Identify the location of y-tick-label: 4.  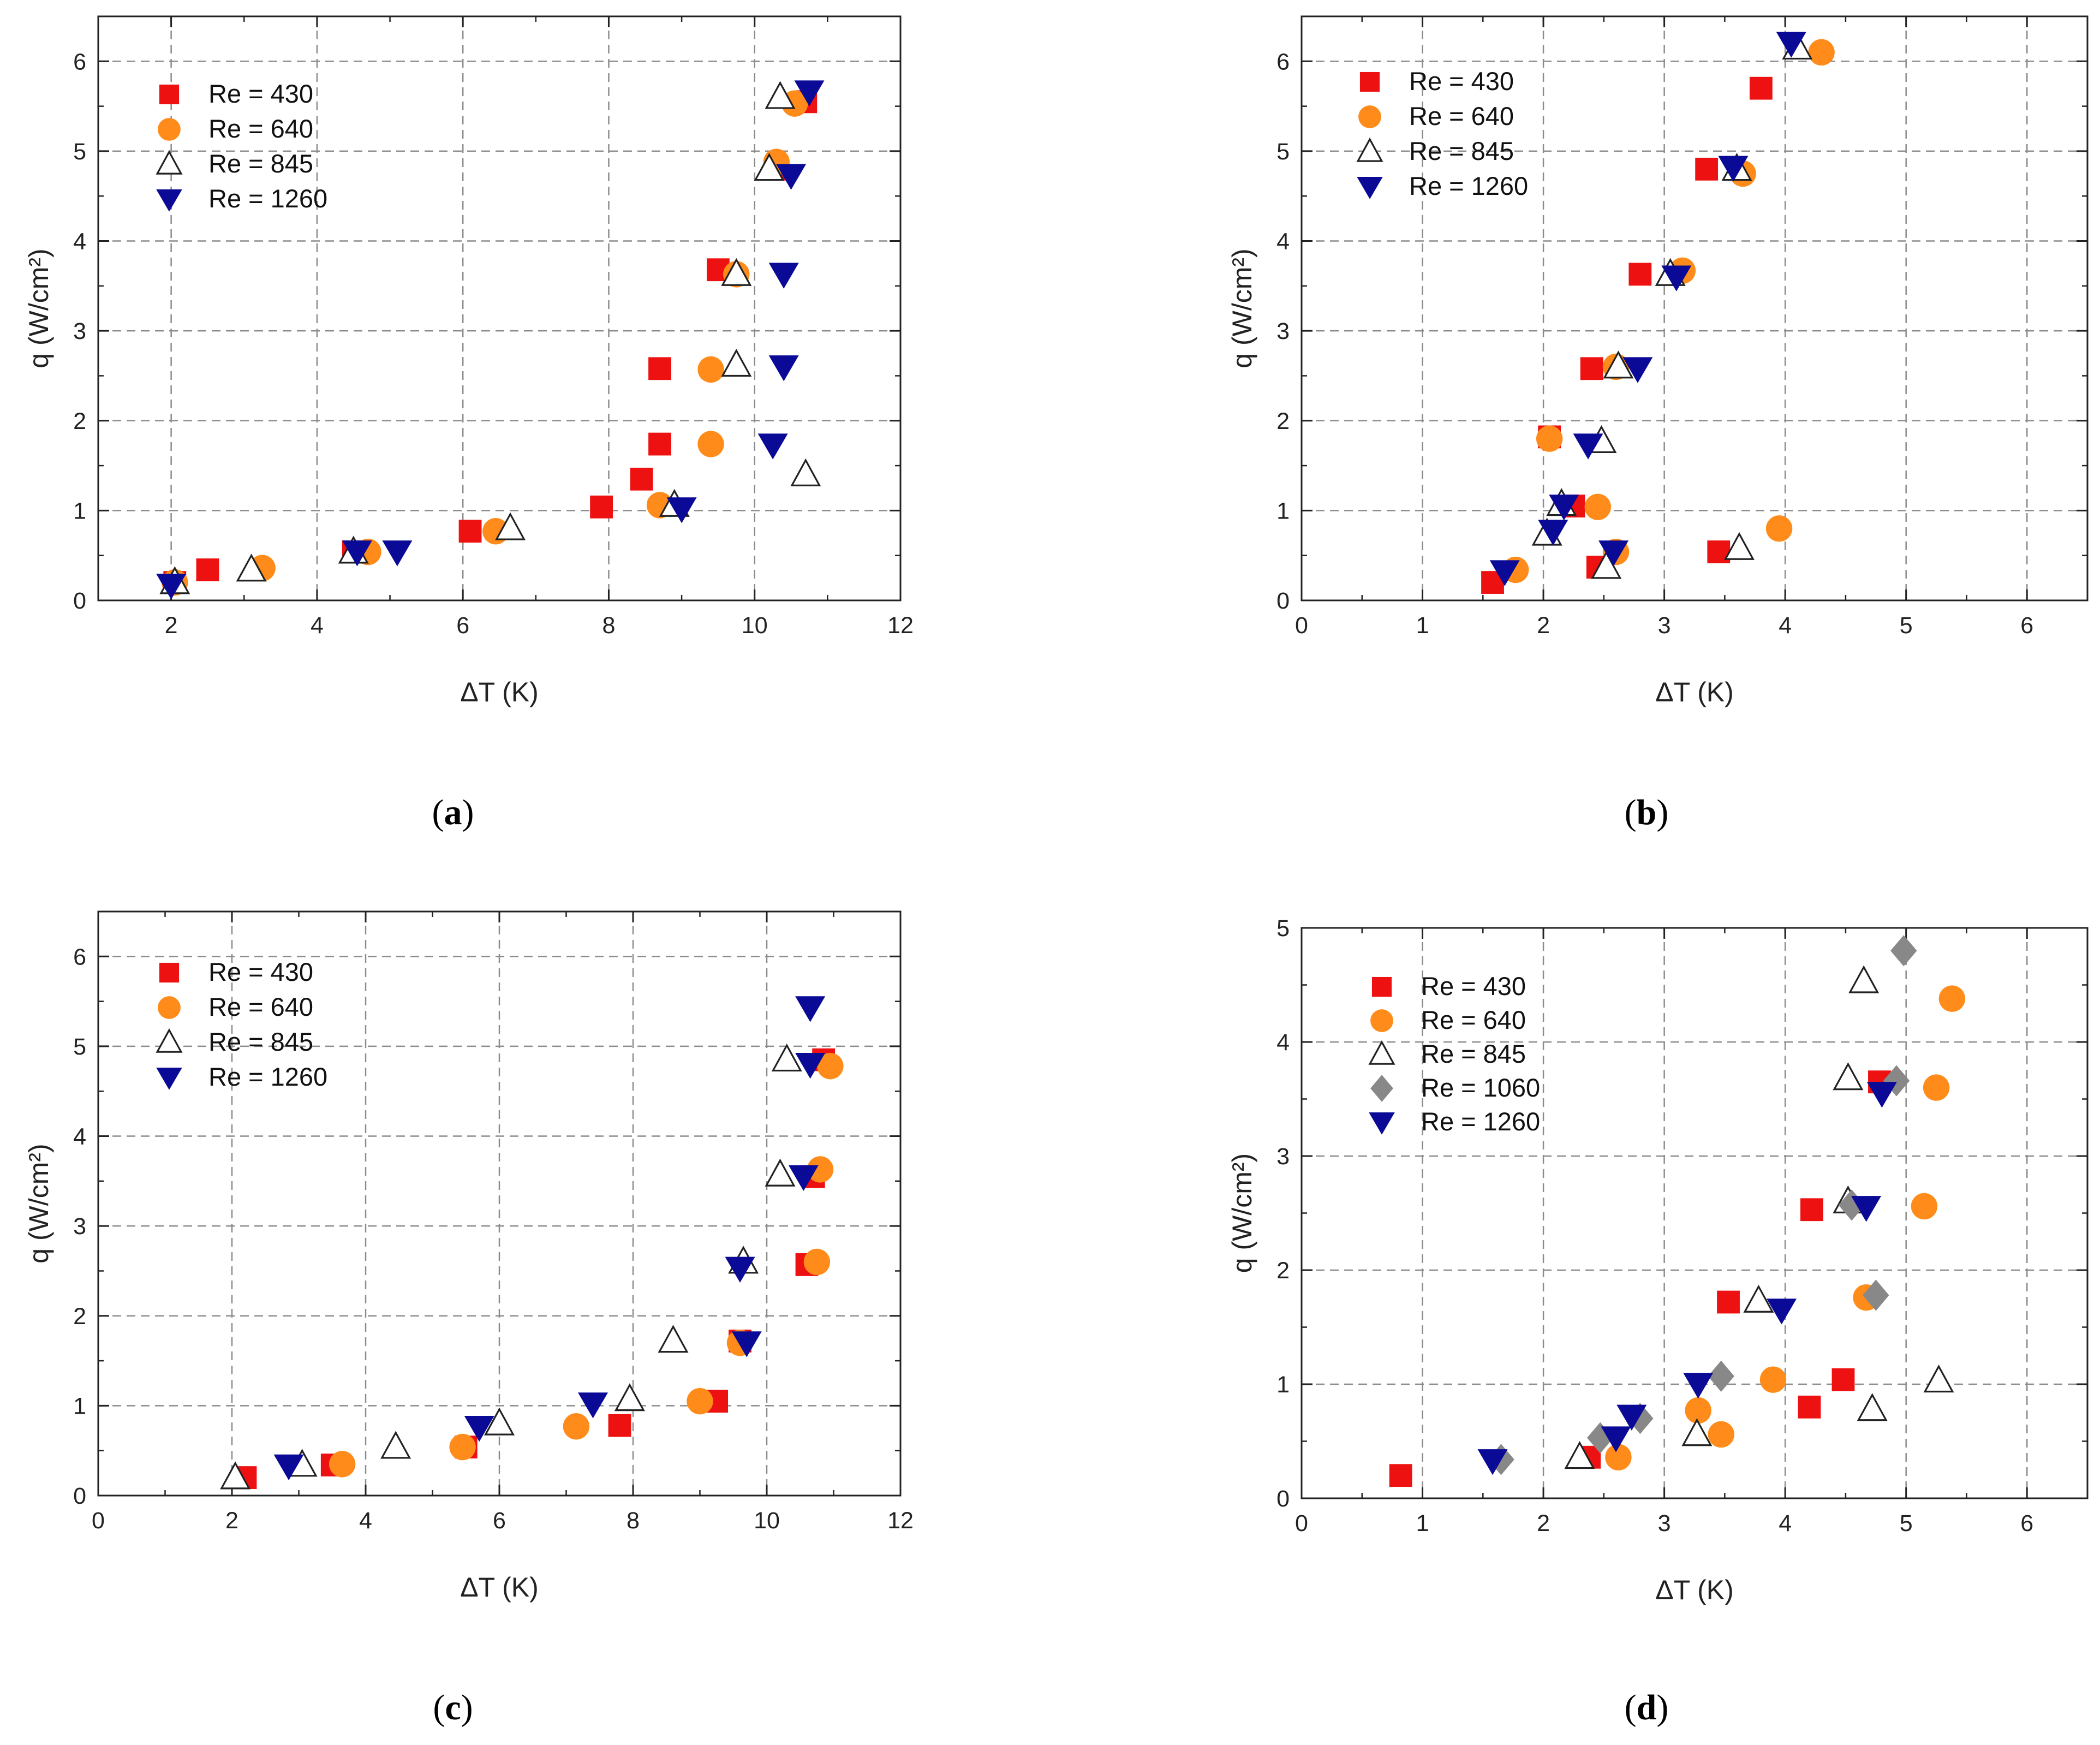
(1283, 242).